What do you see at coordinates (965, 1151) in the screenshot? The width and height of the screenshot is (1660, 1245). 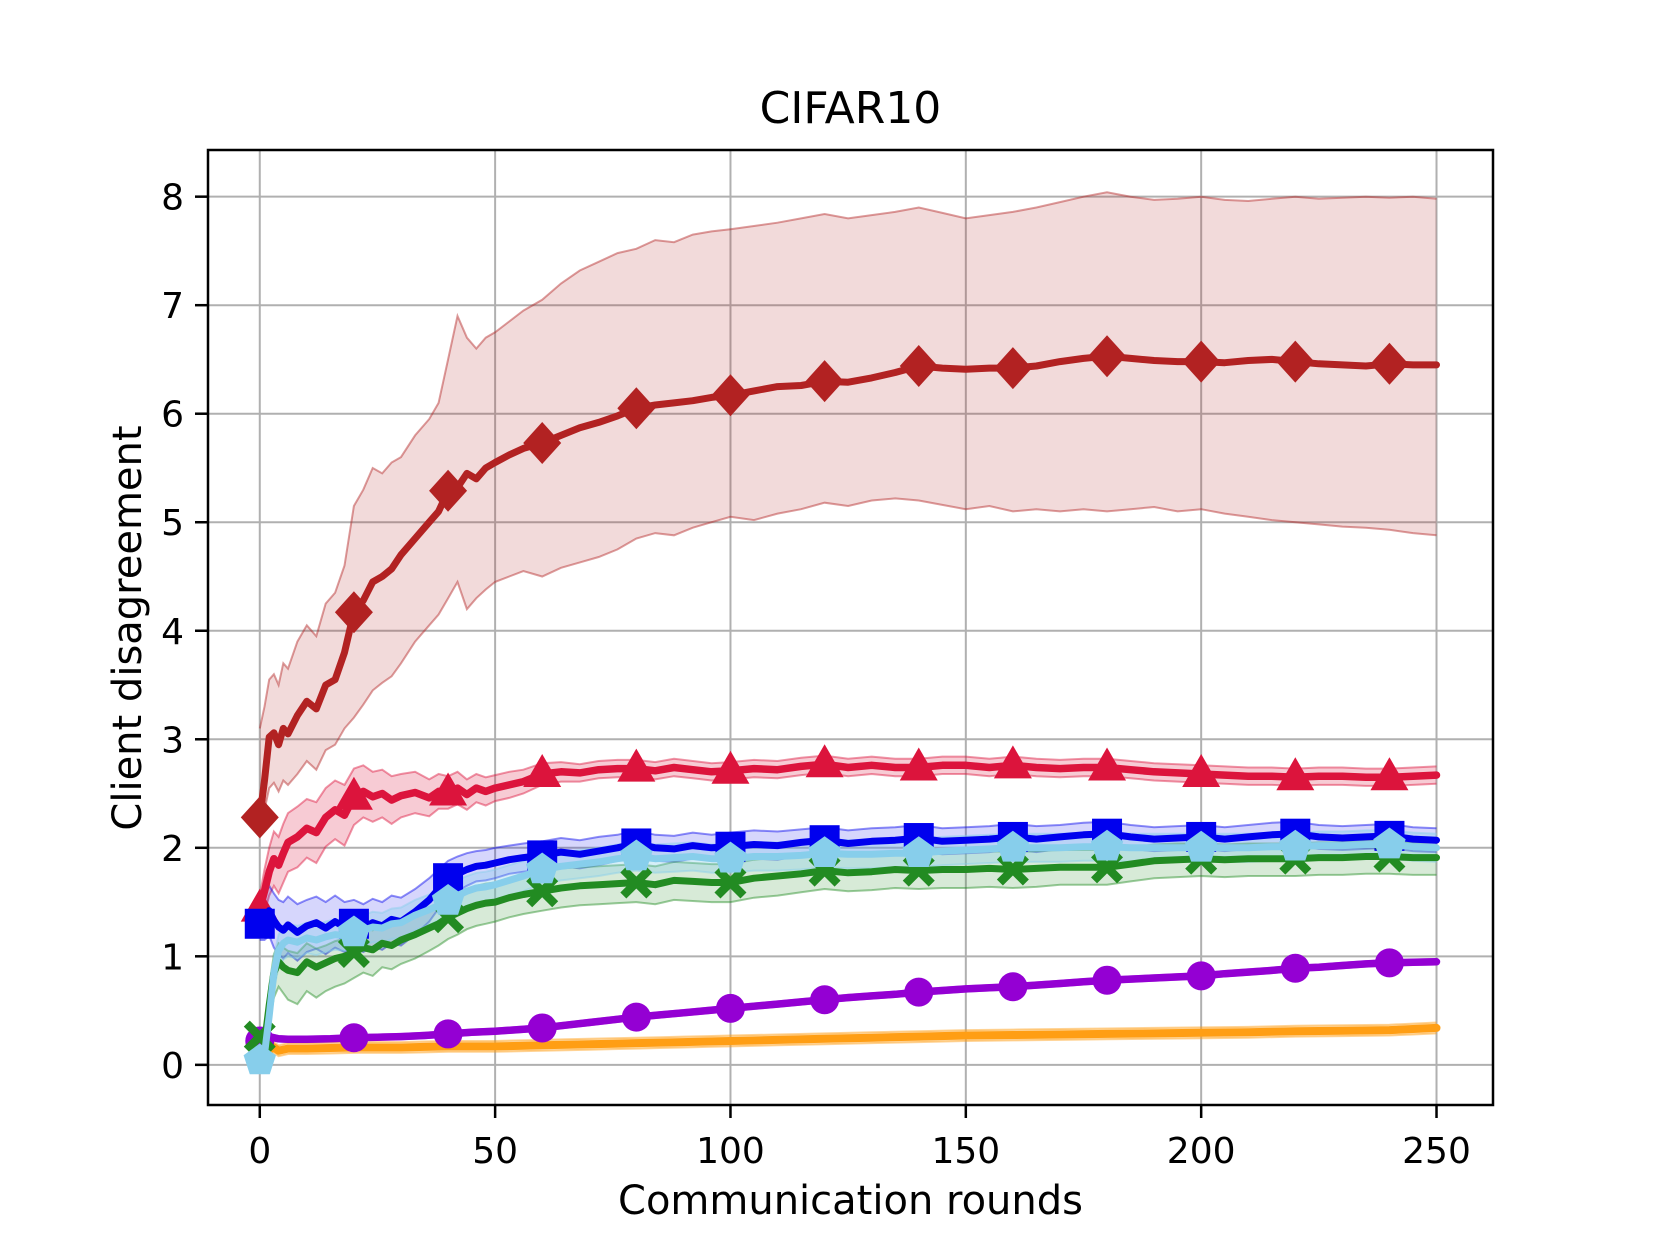 I see `x-tick-label: 150` at bounding box center [965, 1151].